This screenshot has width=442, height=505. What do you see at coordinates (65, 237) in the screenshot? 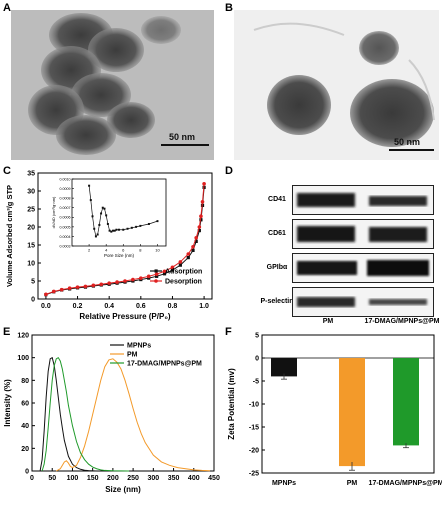
I see `inset-y-tick-label: 0.0004` at bounding box center [65, 237].